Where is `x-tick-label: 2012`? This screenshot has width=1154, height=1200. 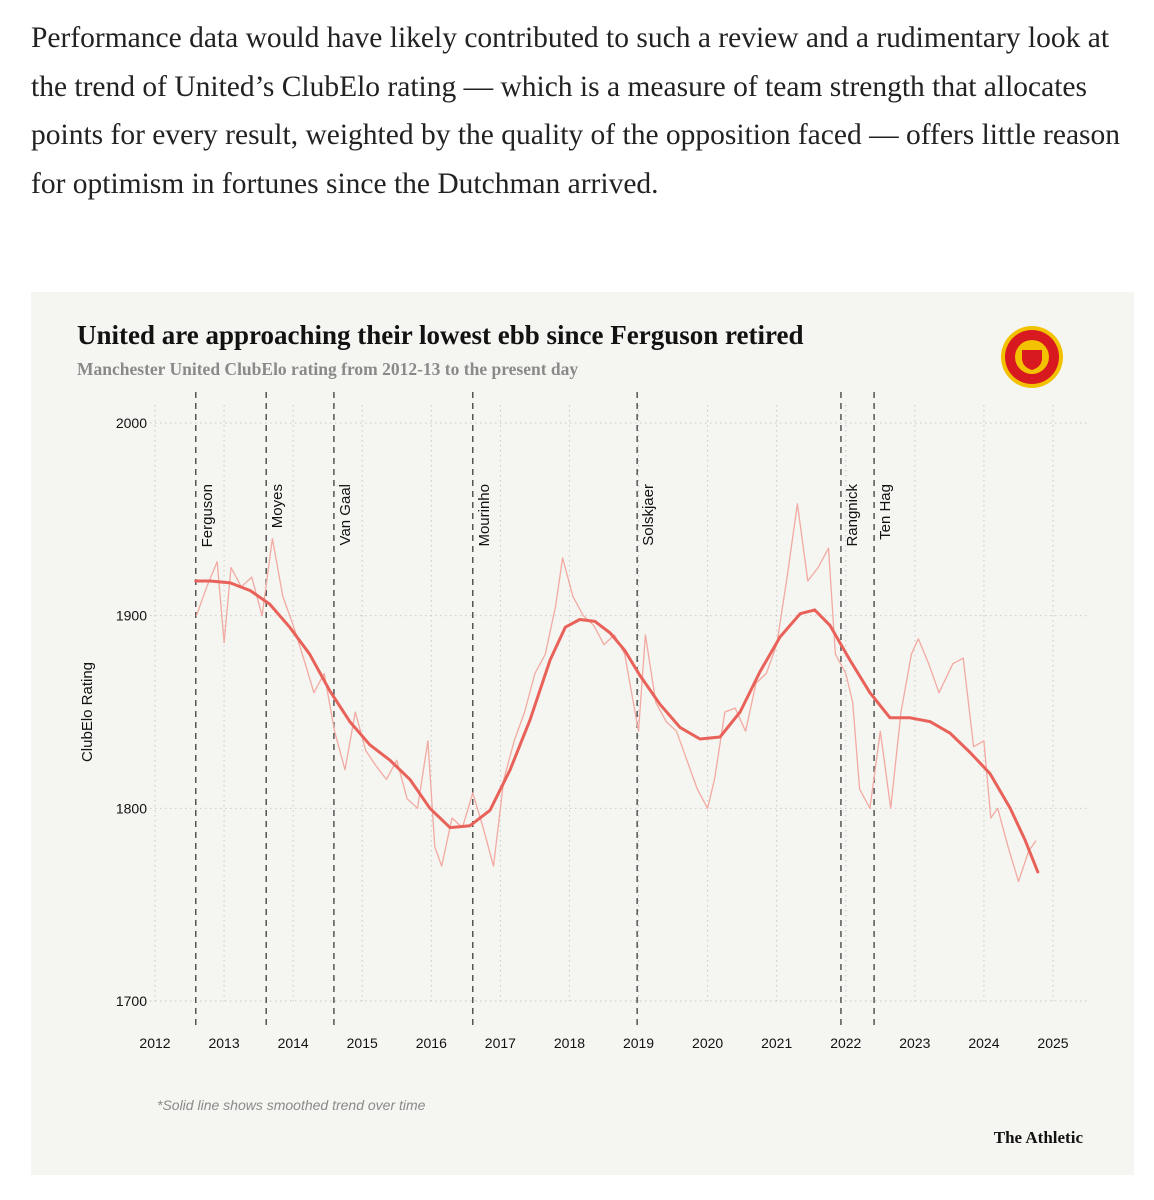
x-tick-label: 2012 is located at coordinates (154, 1043).